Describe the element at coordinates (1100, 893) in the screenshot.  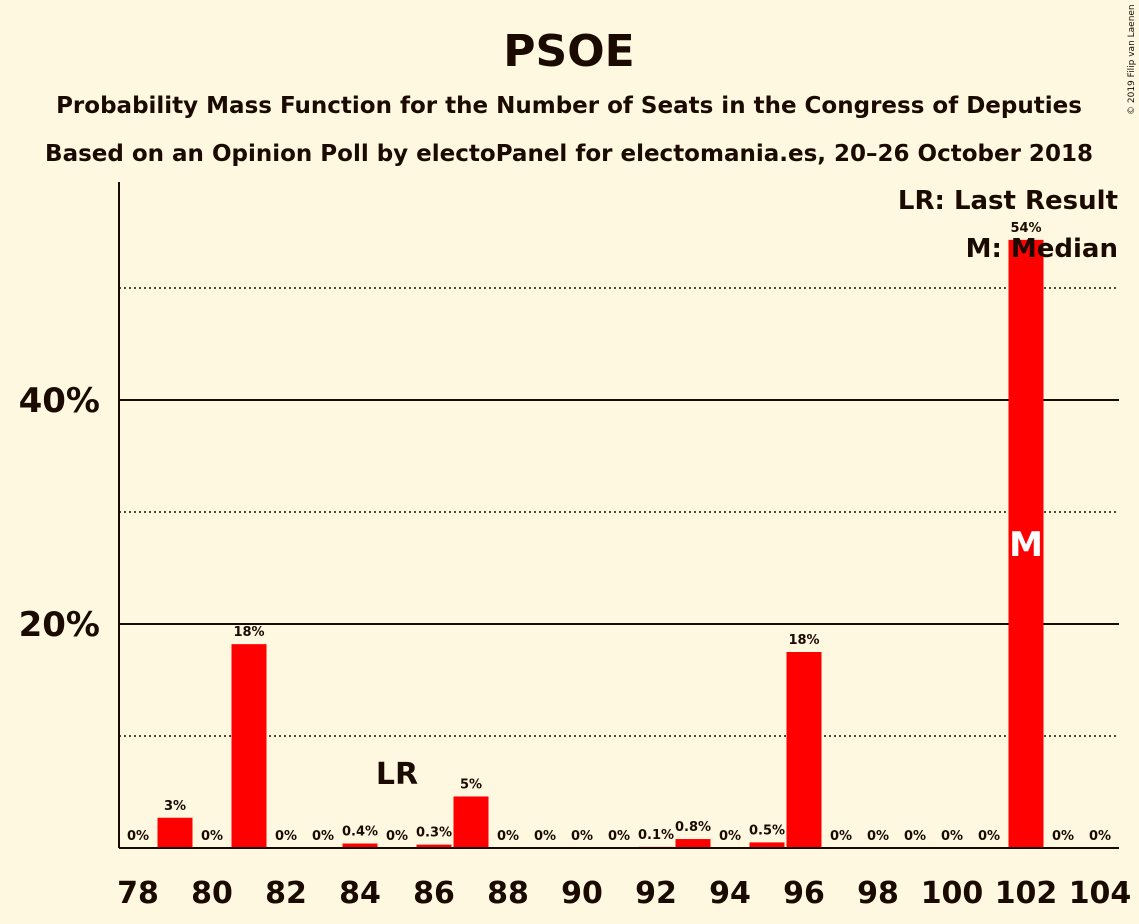
I see `x-tick-104: 104` at that location.